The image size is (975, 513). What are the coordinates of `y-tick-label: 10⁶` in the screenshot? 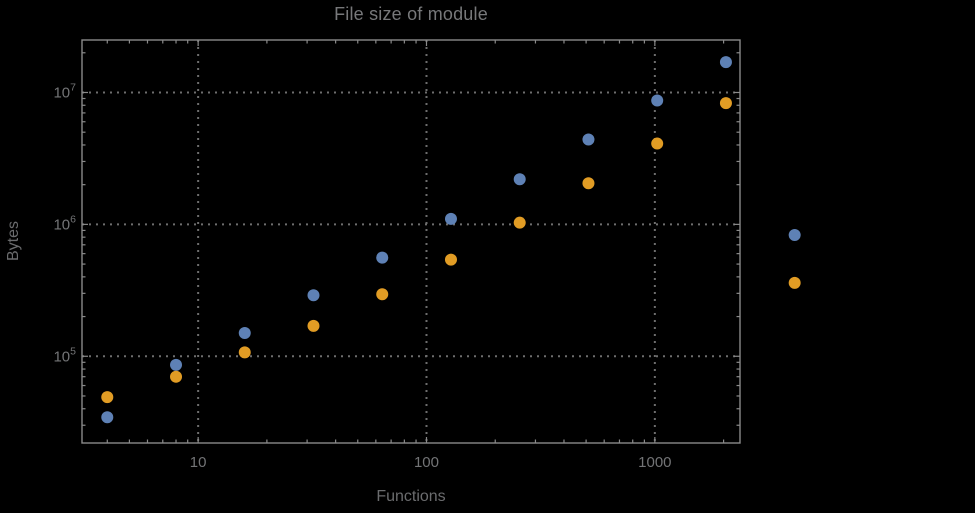 It's located at (64, 223).